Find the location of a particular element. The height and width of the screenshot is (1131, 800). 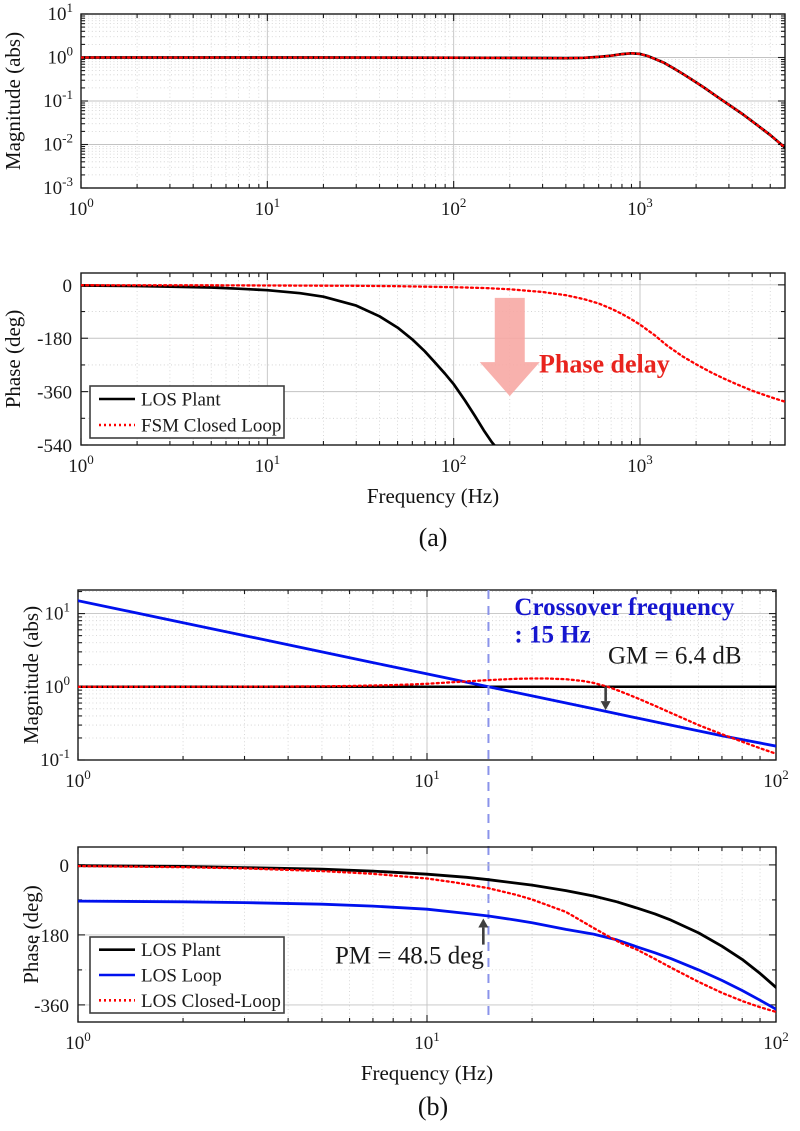

legend-label-los-loop: LOS Loop is located at coordinates (181, 976).